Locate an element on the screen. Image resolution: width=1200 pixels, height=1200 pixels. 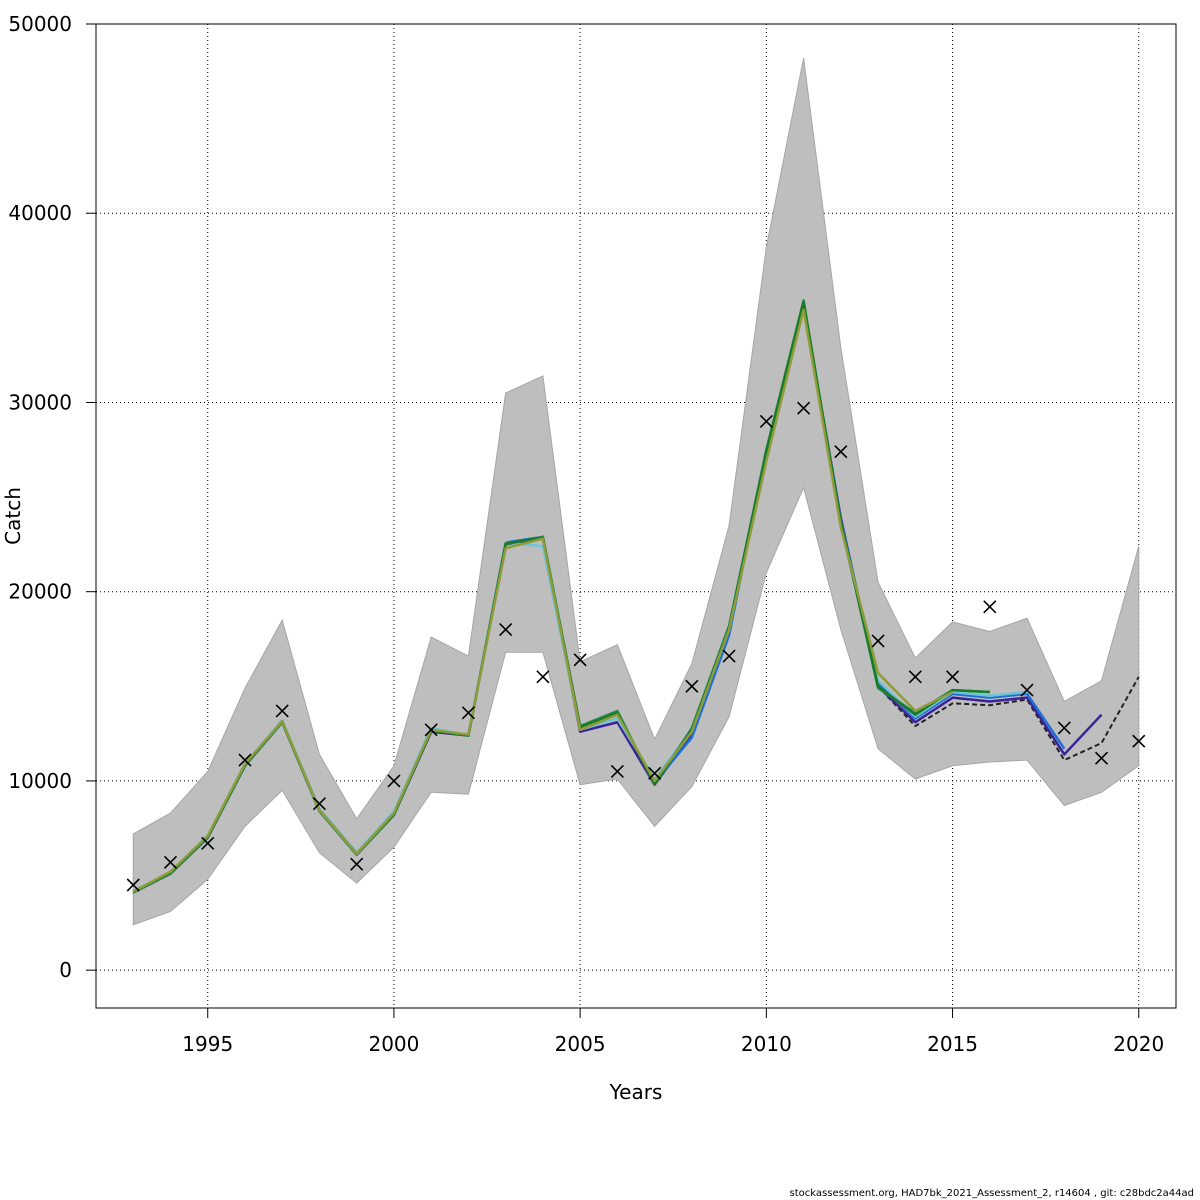
x-axis: 1995 2000 2005 2010 2015 2020 is located at coordinates (673, 1032).